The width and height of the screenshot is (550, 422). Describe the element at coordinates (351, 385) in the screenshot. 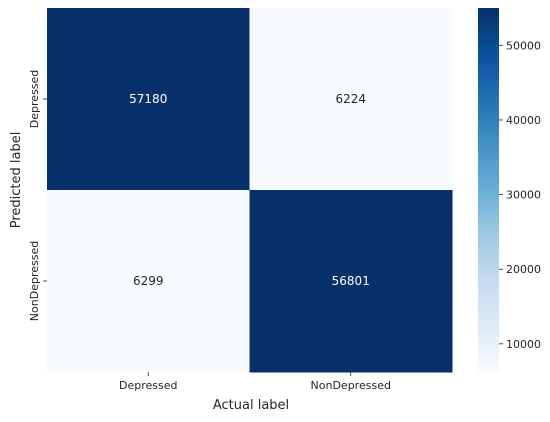

I see `x-tick-label: NonDepressed` at that location.